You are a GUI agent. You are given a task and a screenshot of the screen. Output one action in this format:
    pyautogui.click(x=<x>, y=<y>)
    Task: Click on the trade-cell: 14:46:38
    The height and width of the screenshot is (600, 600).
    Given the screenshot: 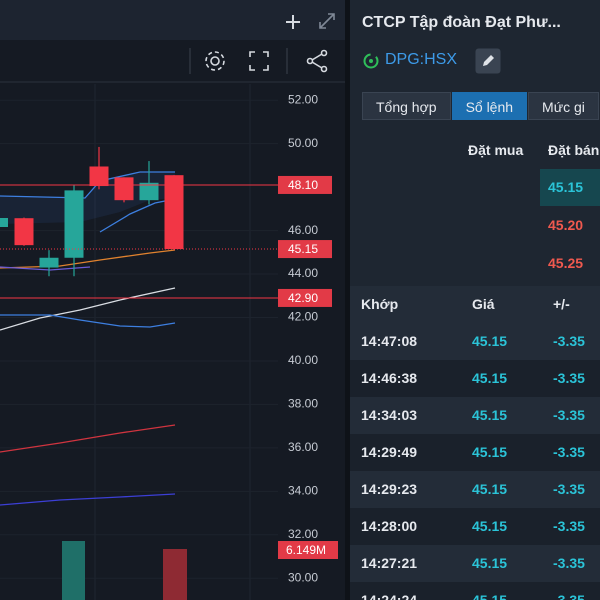 What is the action you would take?
    pyautogui.click(x=389, y=378)
    